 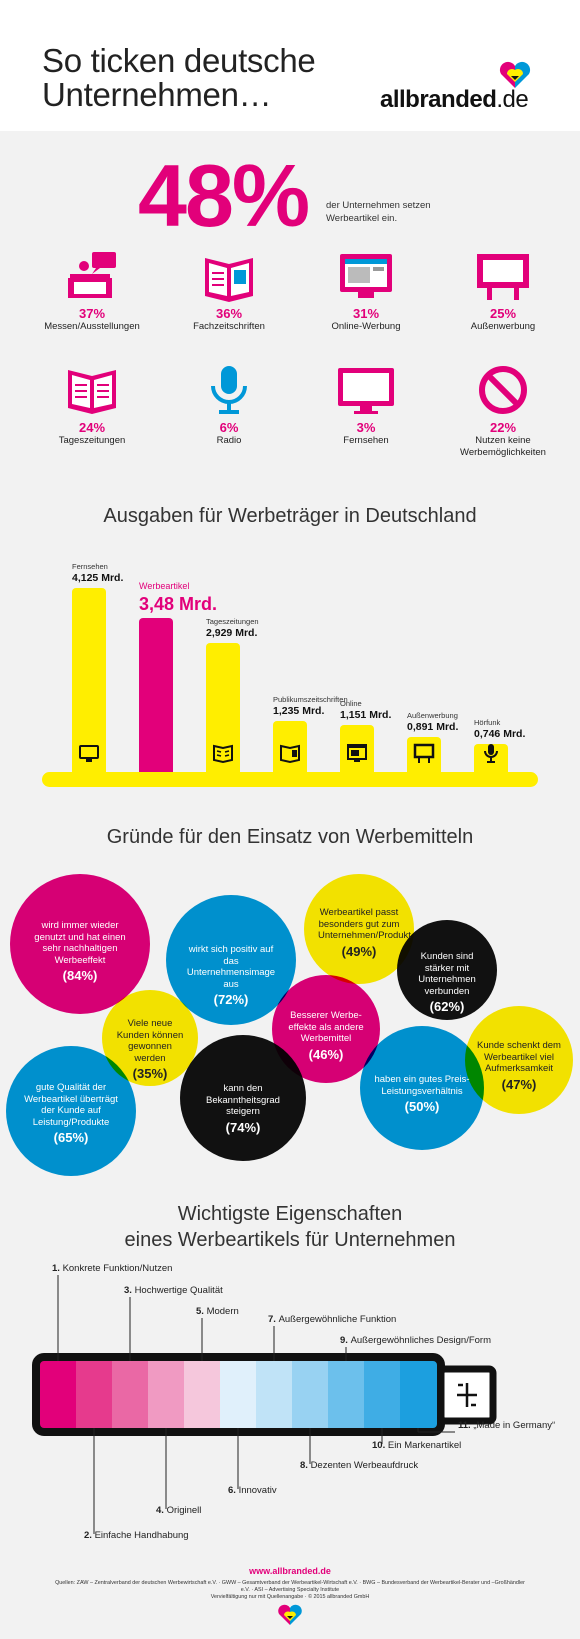 What do you see at coordinates (432, 715) in the screenshot?
I see `bar-category-label: Außenwerbung` at bounding box center [432, 715].